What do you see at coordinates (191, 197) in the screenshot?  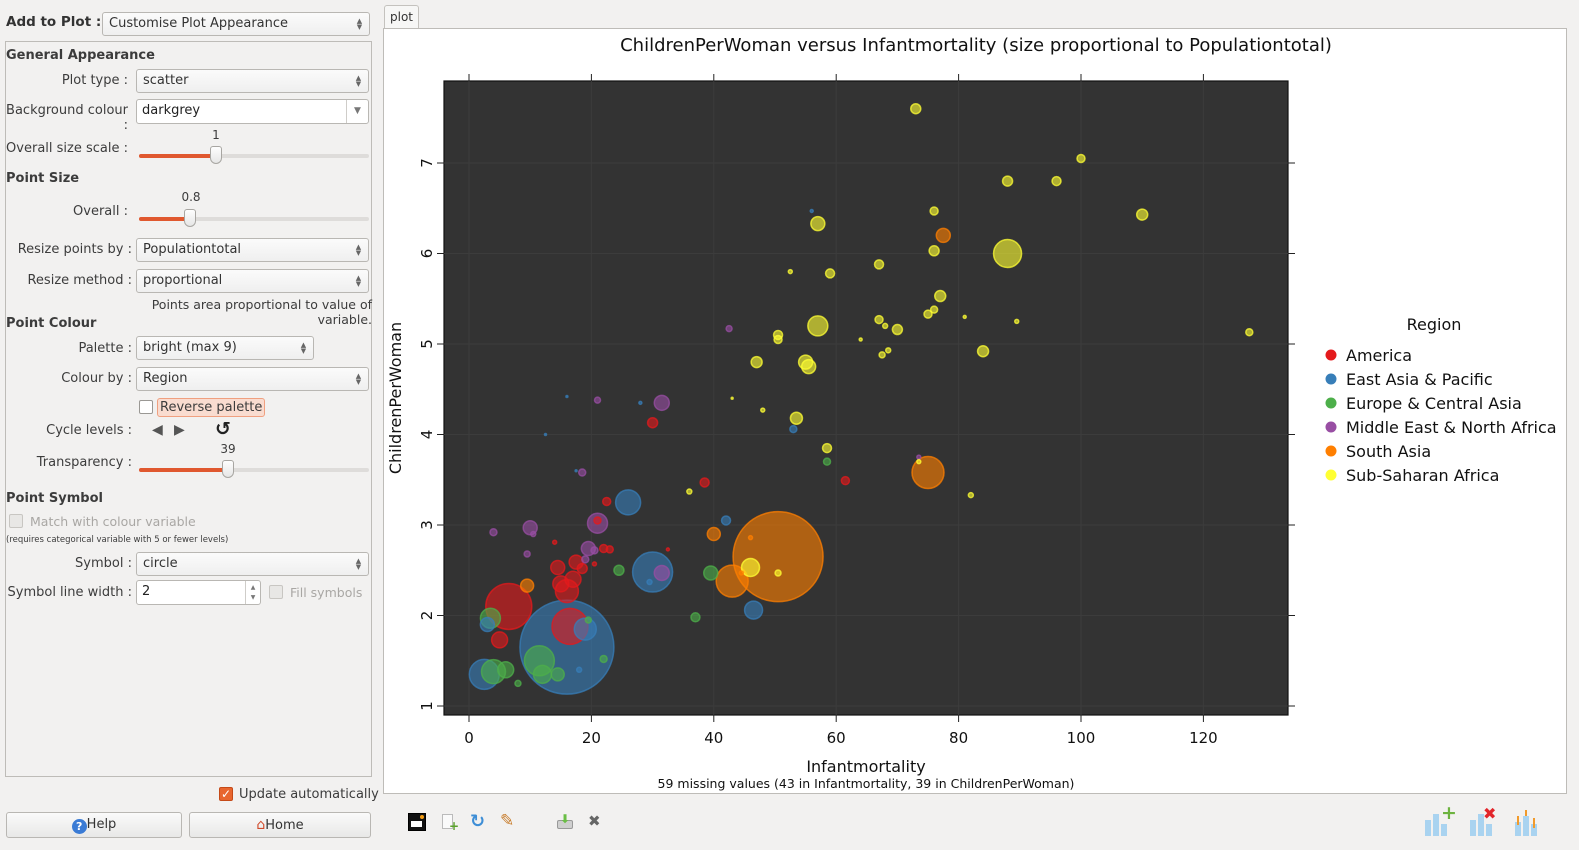 I see `point-size-value: 0.8` at bounding box center [191, 197].